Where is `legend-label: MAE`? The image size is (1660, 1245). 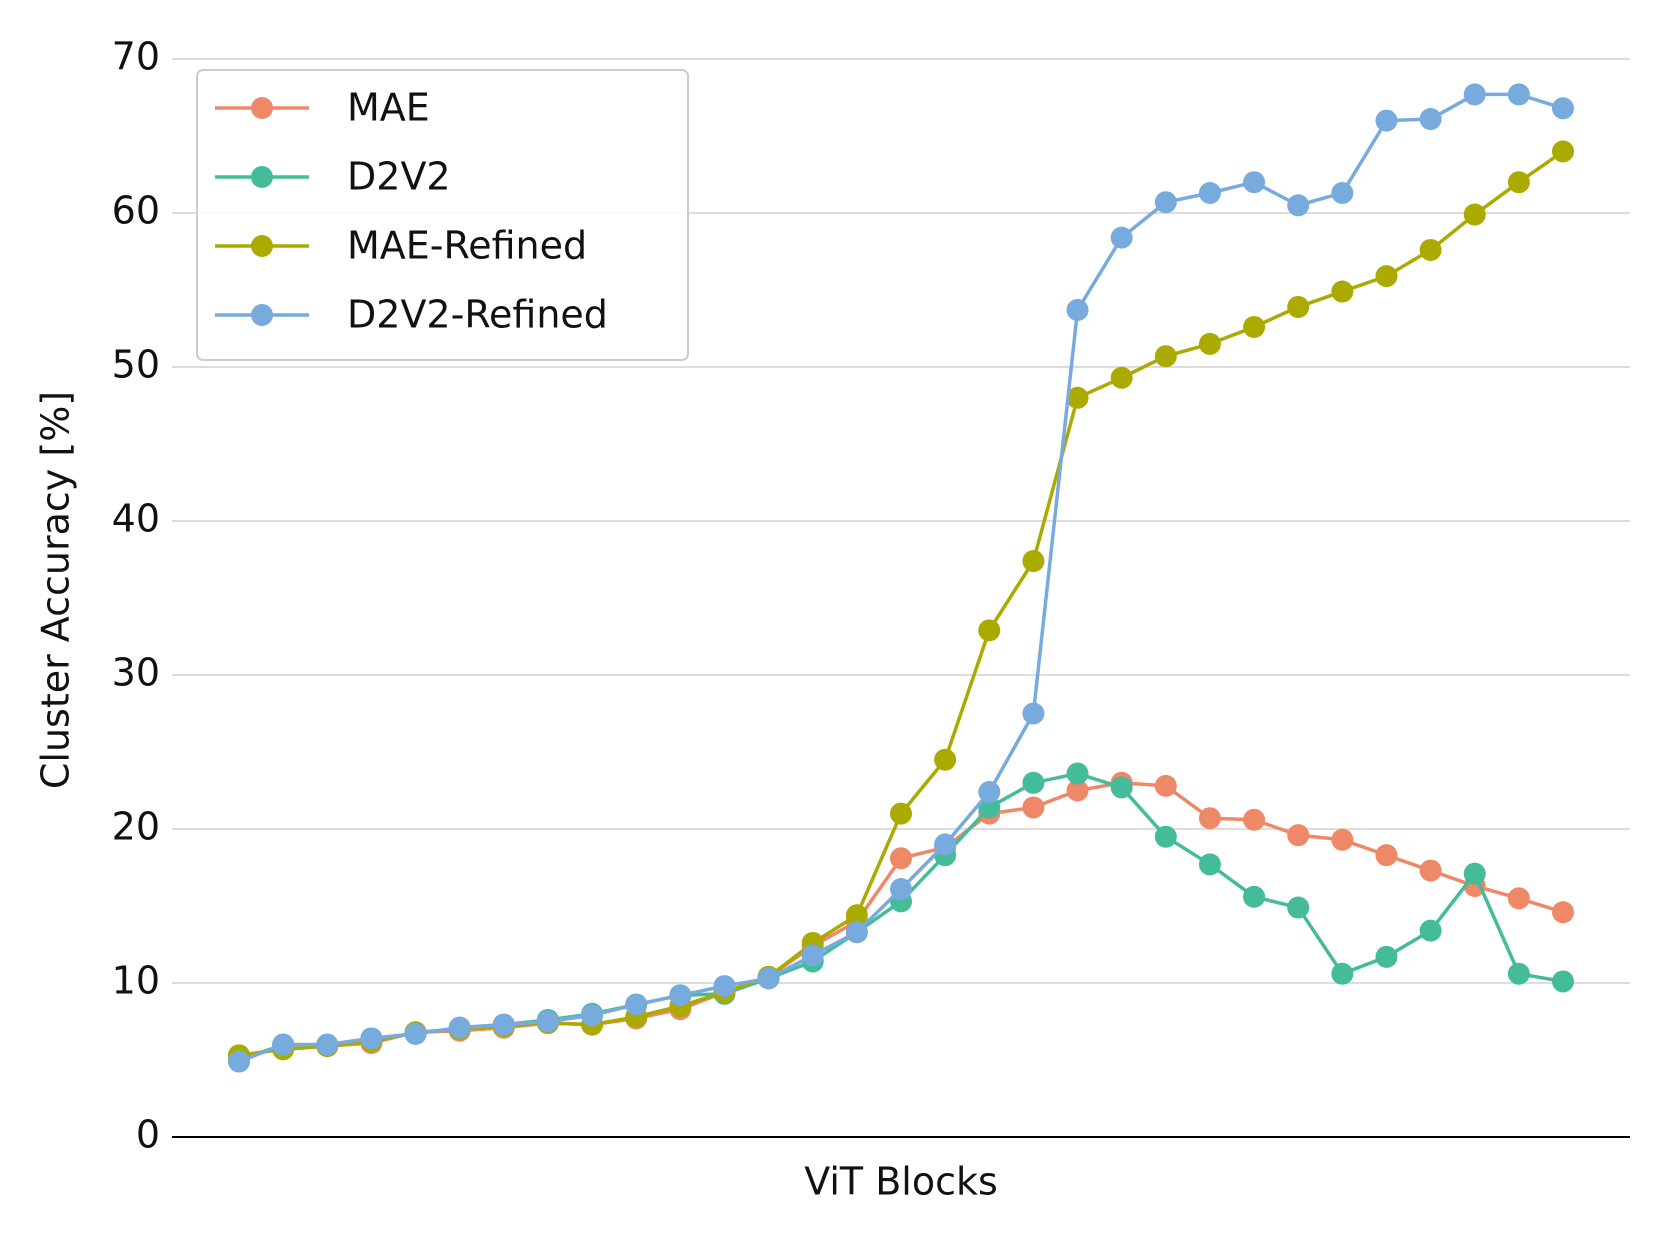
legend-label: MAE is located at coordinates (388, 108).